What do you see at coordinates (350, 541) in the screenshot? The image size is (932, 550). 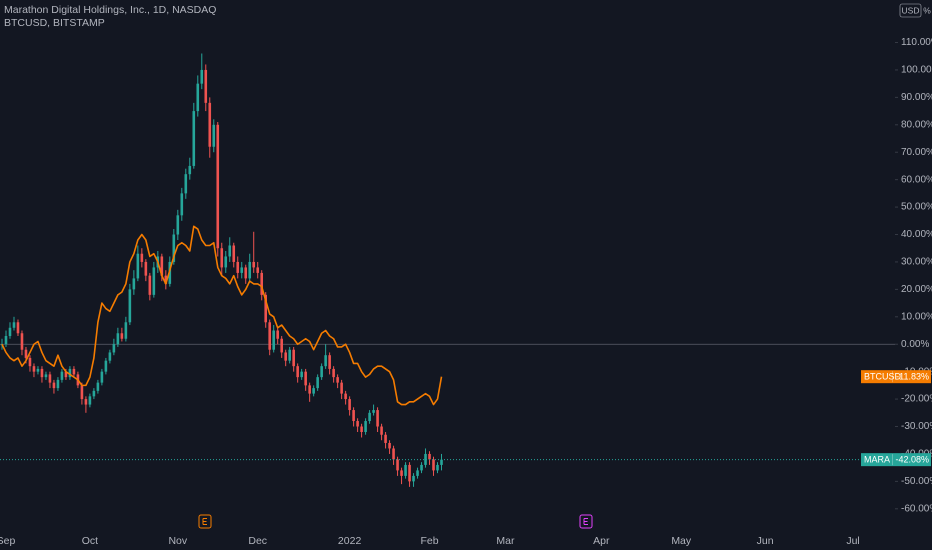 I see `x-tick-label: 2022` at bounding box center [350, 541].